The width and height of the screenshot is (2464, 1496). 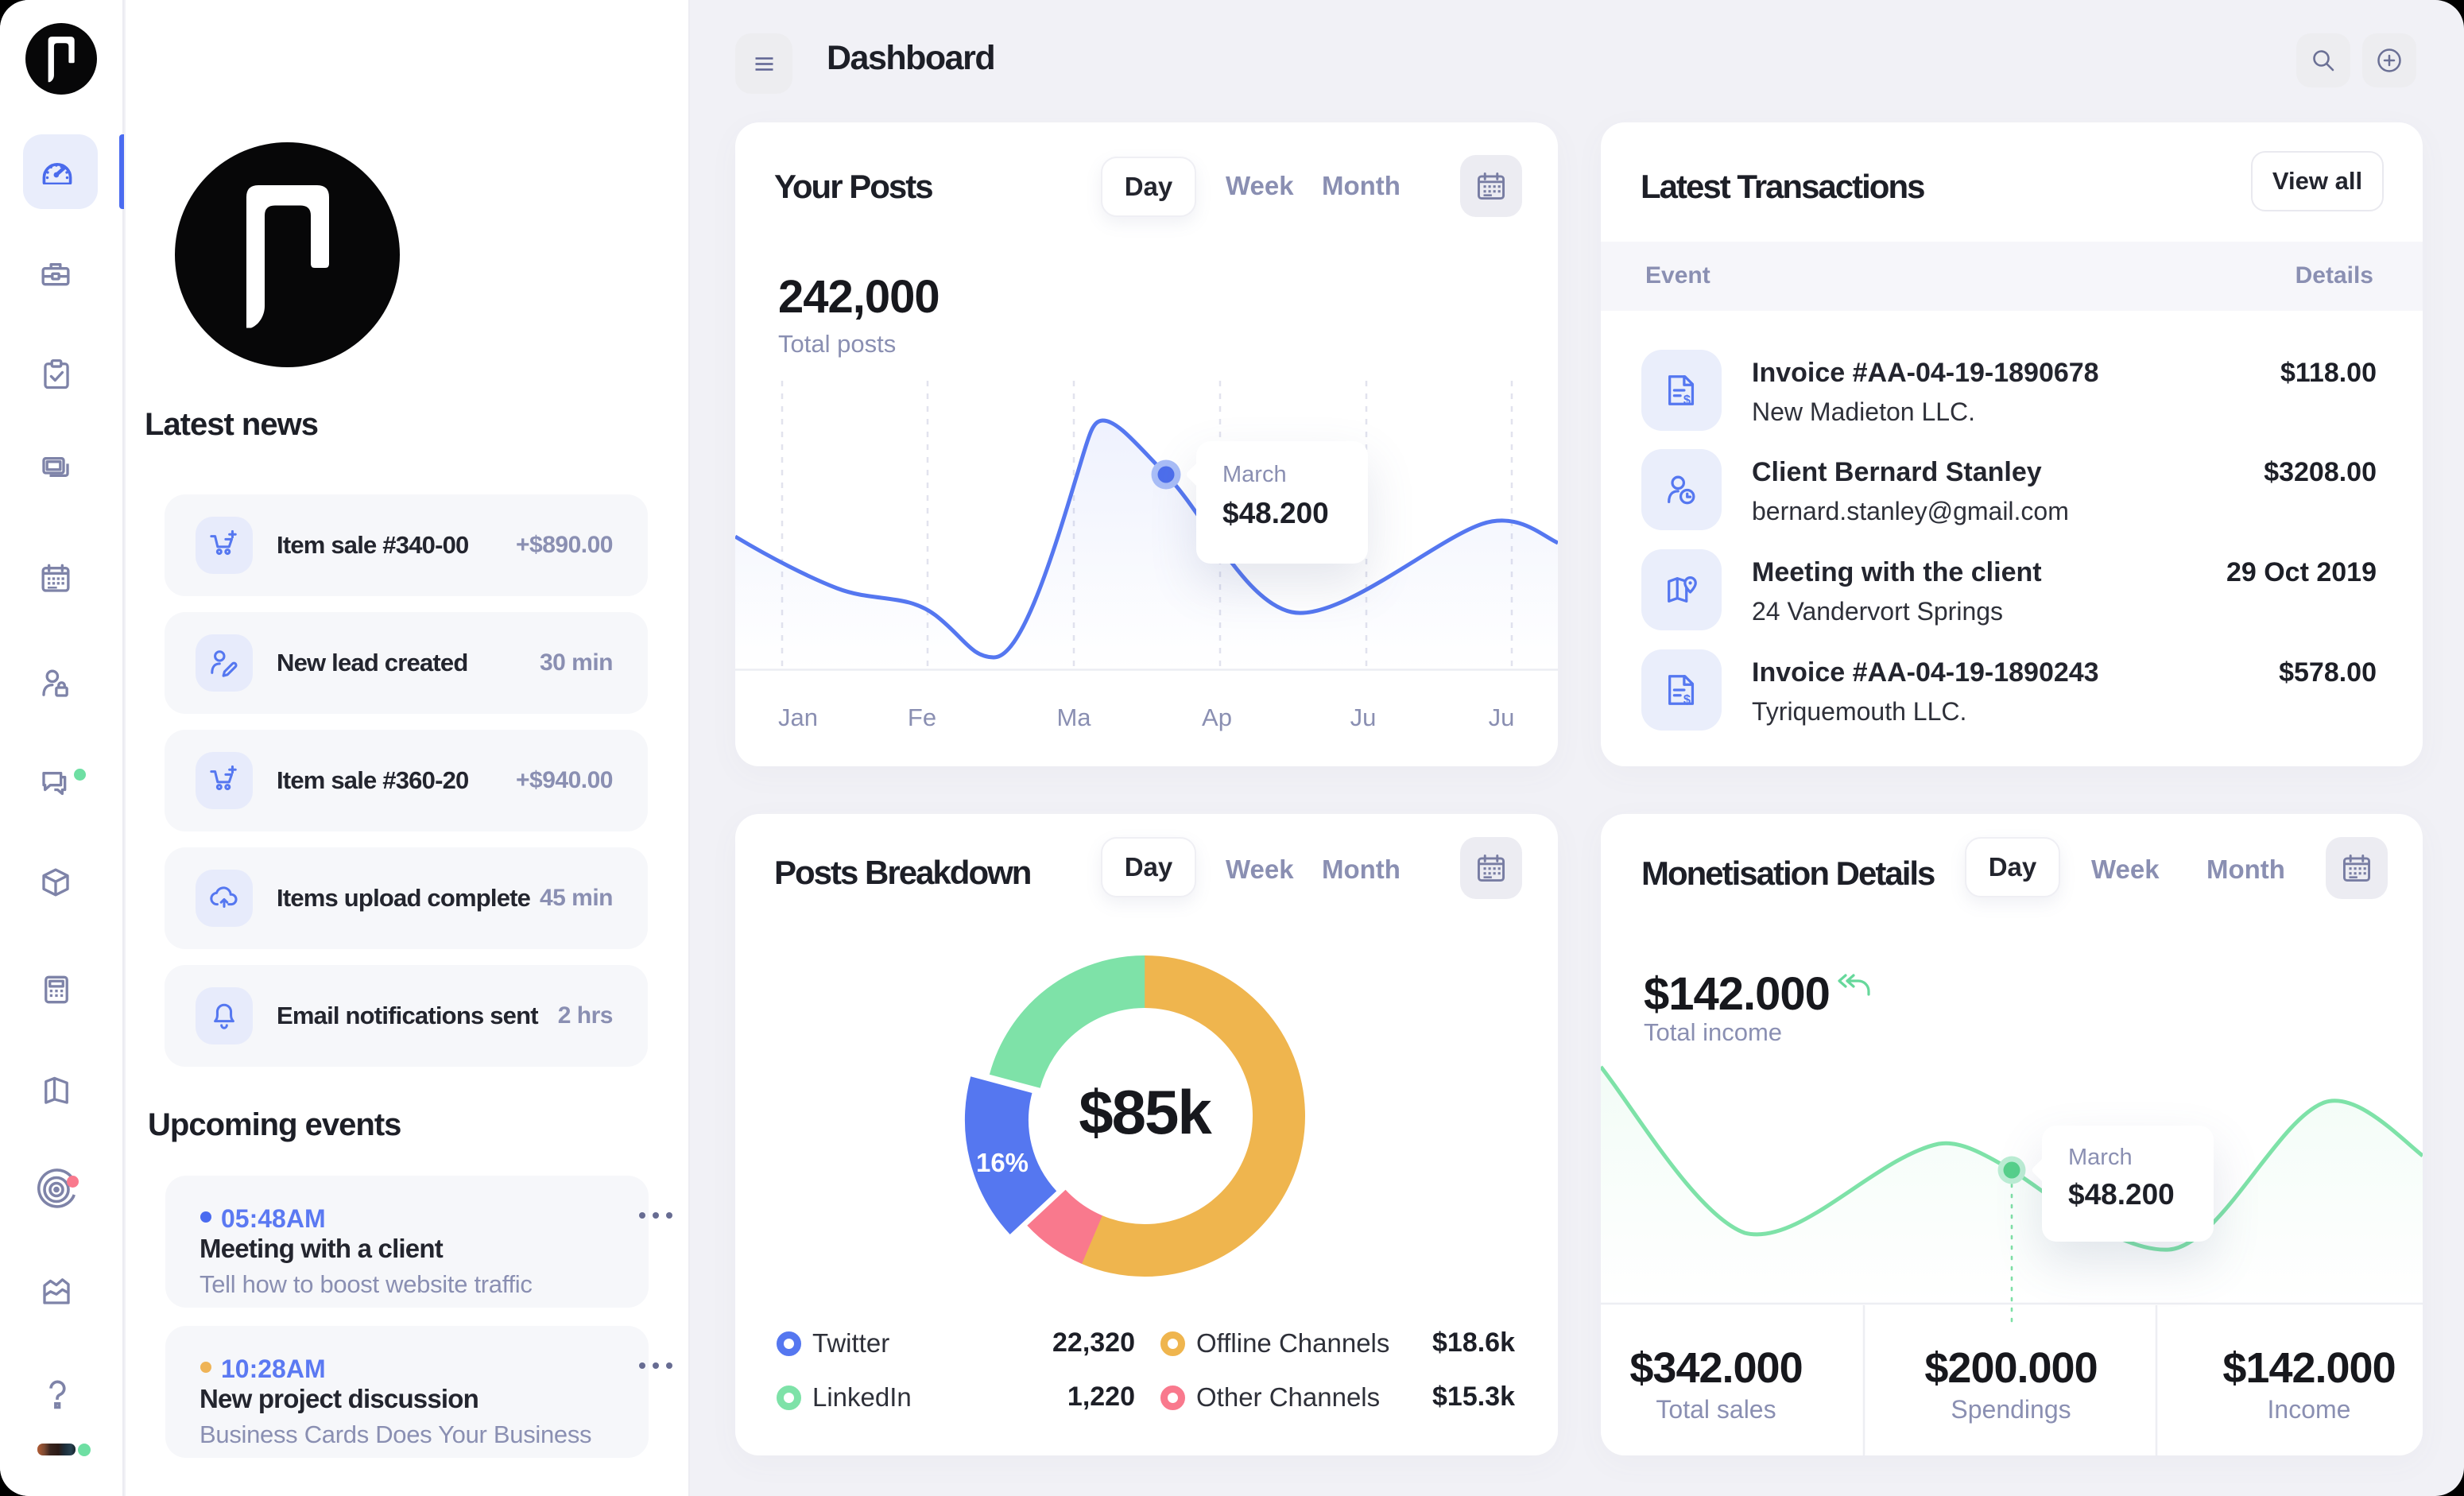 I want to click on svg-text: Ma, so click(x=1073, y=717).